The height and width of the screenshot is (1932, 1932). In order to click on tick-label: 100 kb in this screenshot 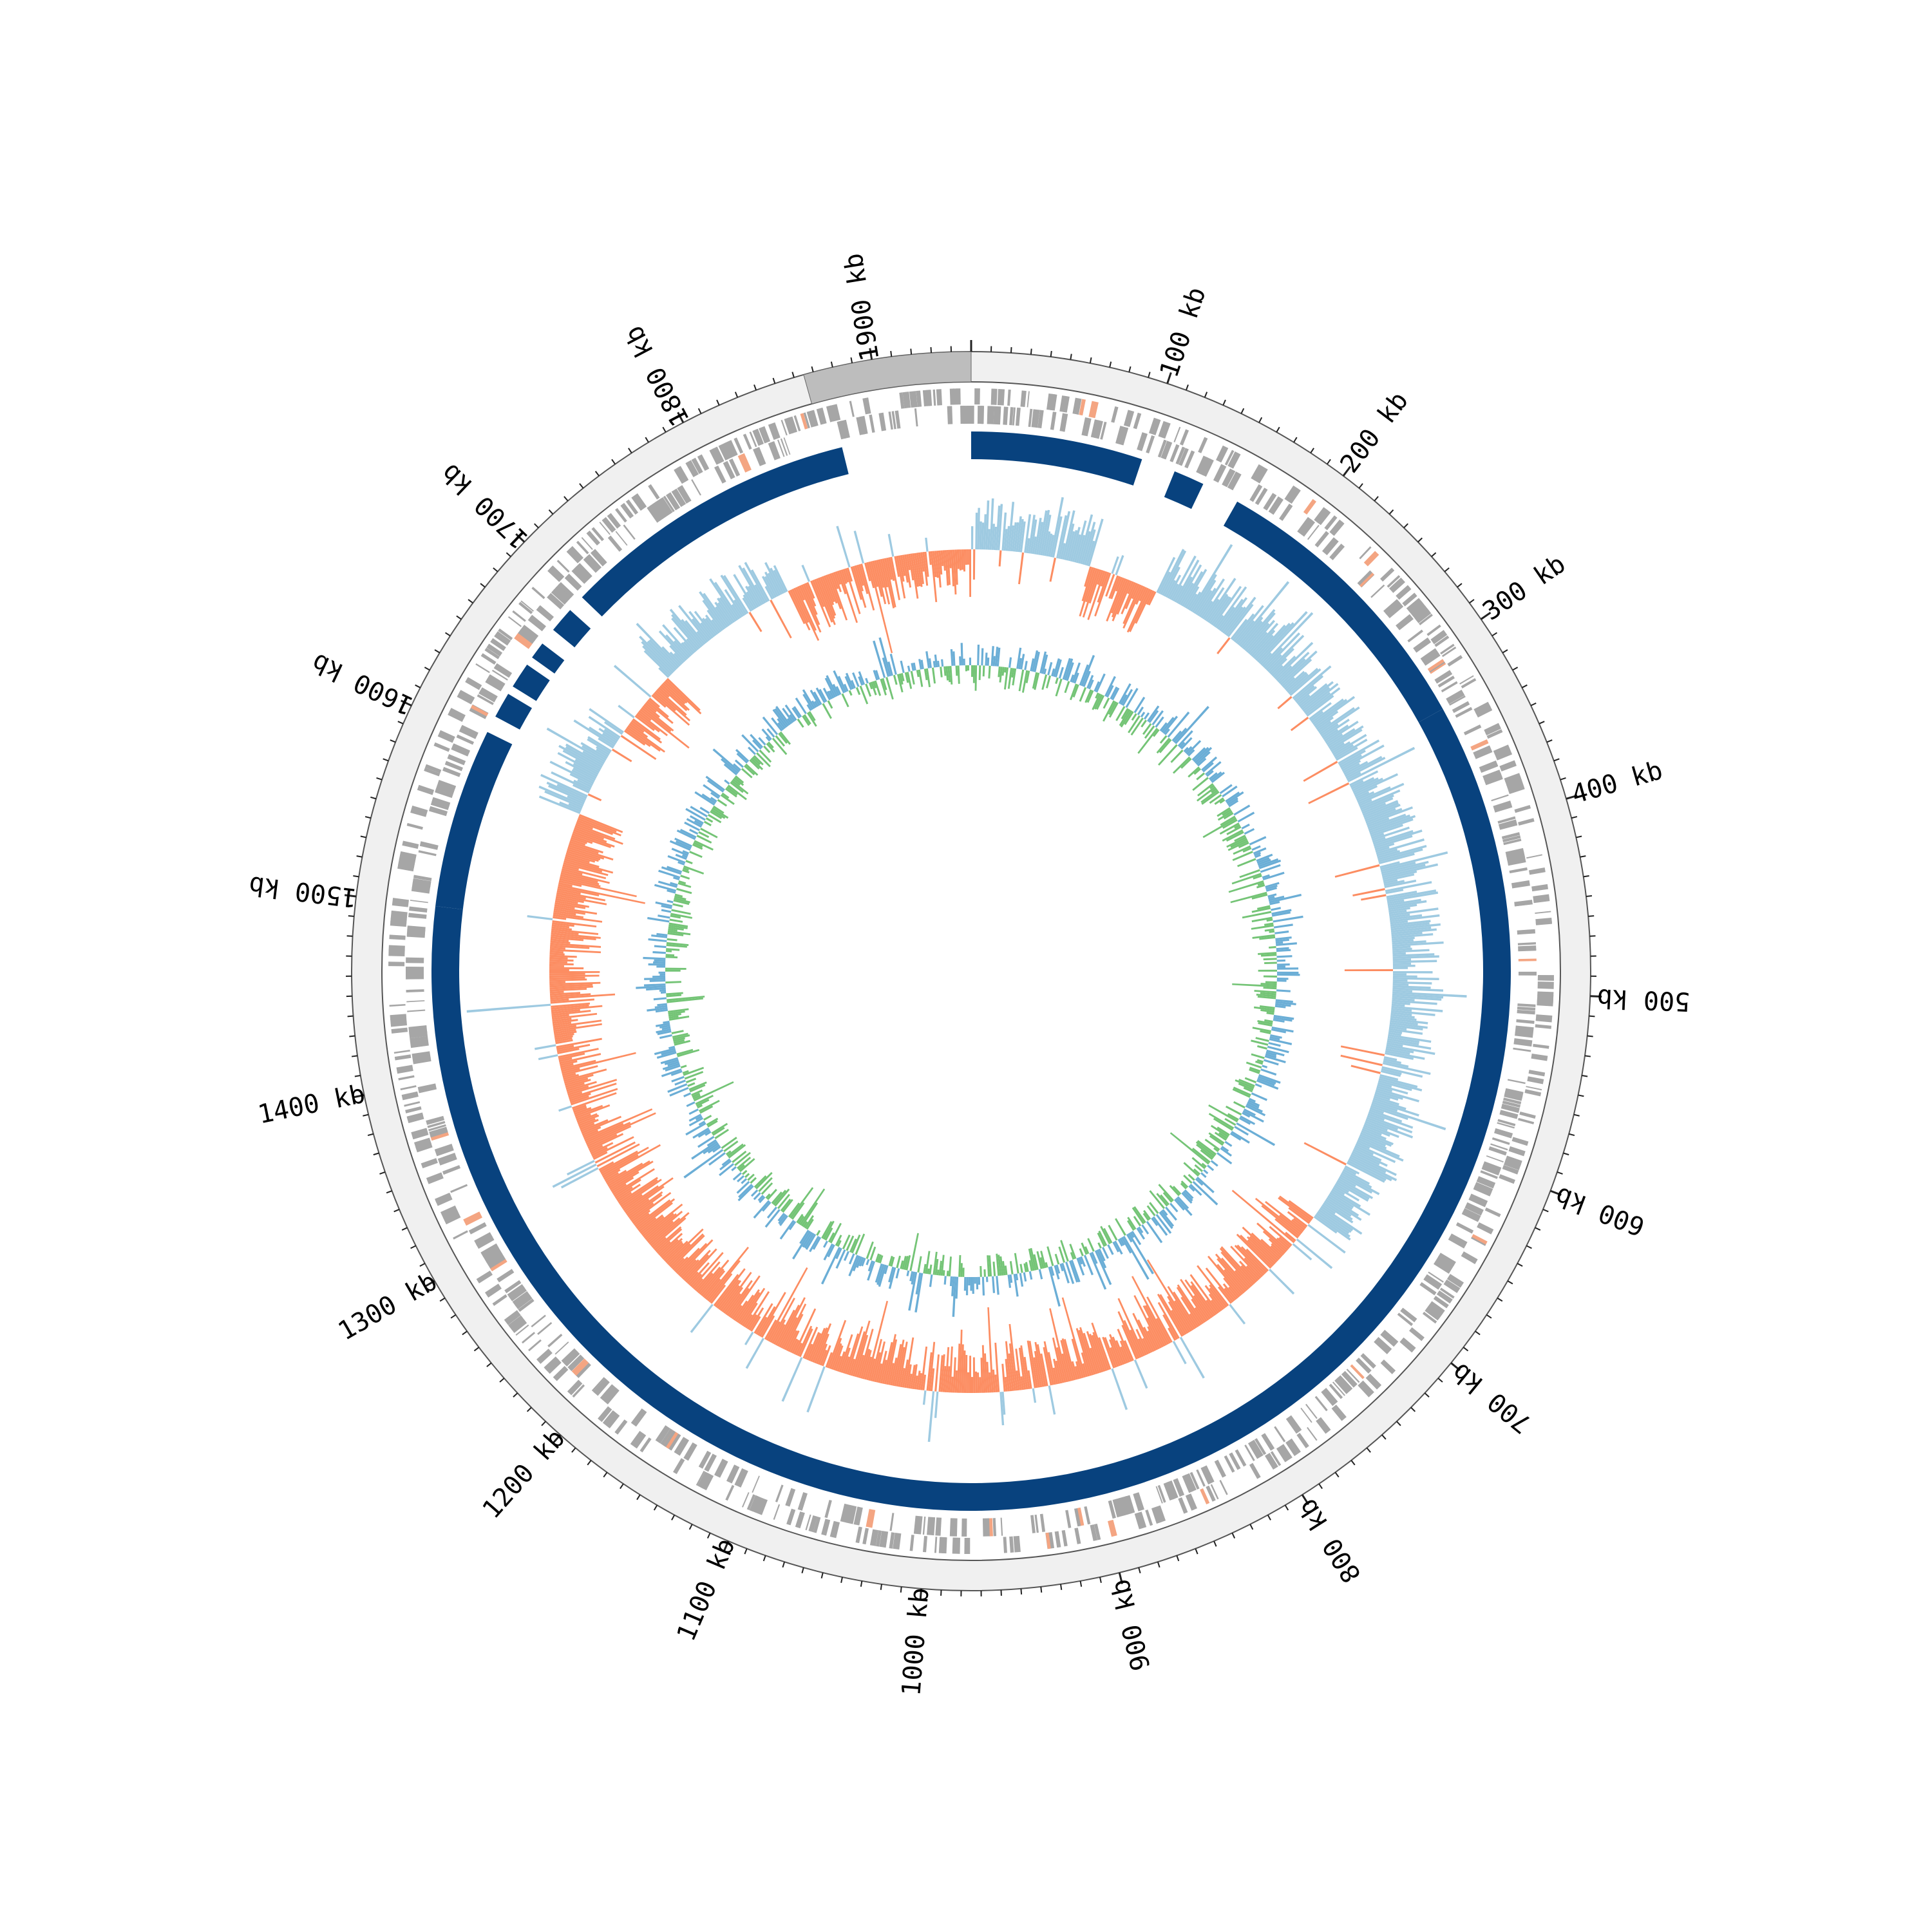, I will do `click(1182, 332)`.